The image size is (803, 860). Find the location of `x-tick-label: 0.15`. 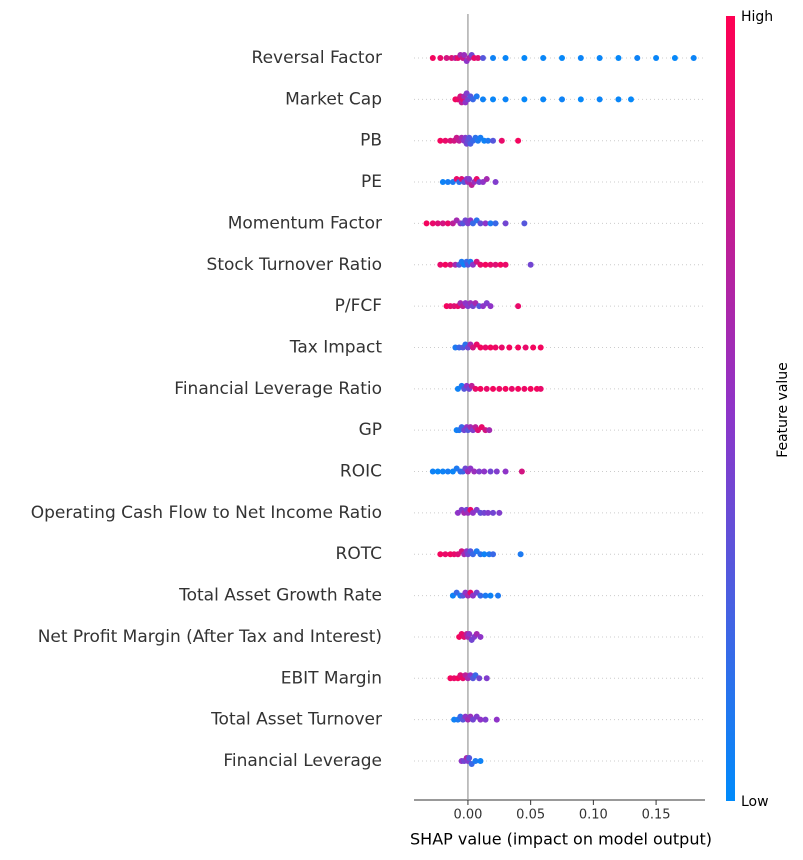

x-tick-label: 0.15 is located at coordinates (656, 815).